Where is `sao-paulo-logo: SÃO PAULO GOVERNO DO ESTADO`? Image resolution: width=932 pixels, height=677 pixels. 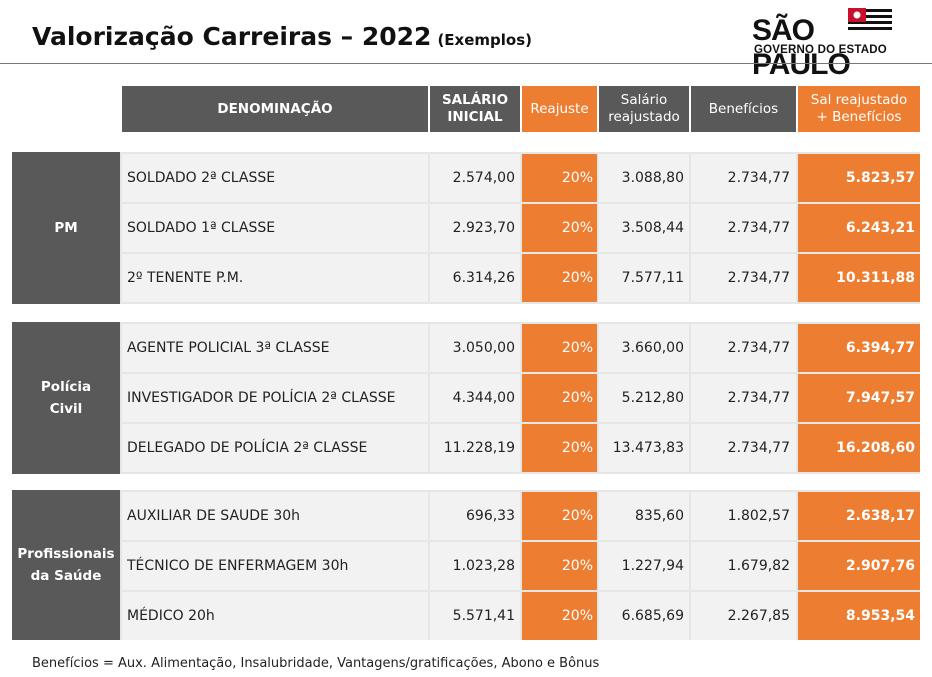
sao-paulo-logo: SÃO PAULO GOVERNO DO ESTADO is located at coordinates (832, 44).